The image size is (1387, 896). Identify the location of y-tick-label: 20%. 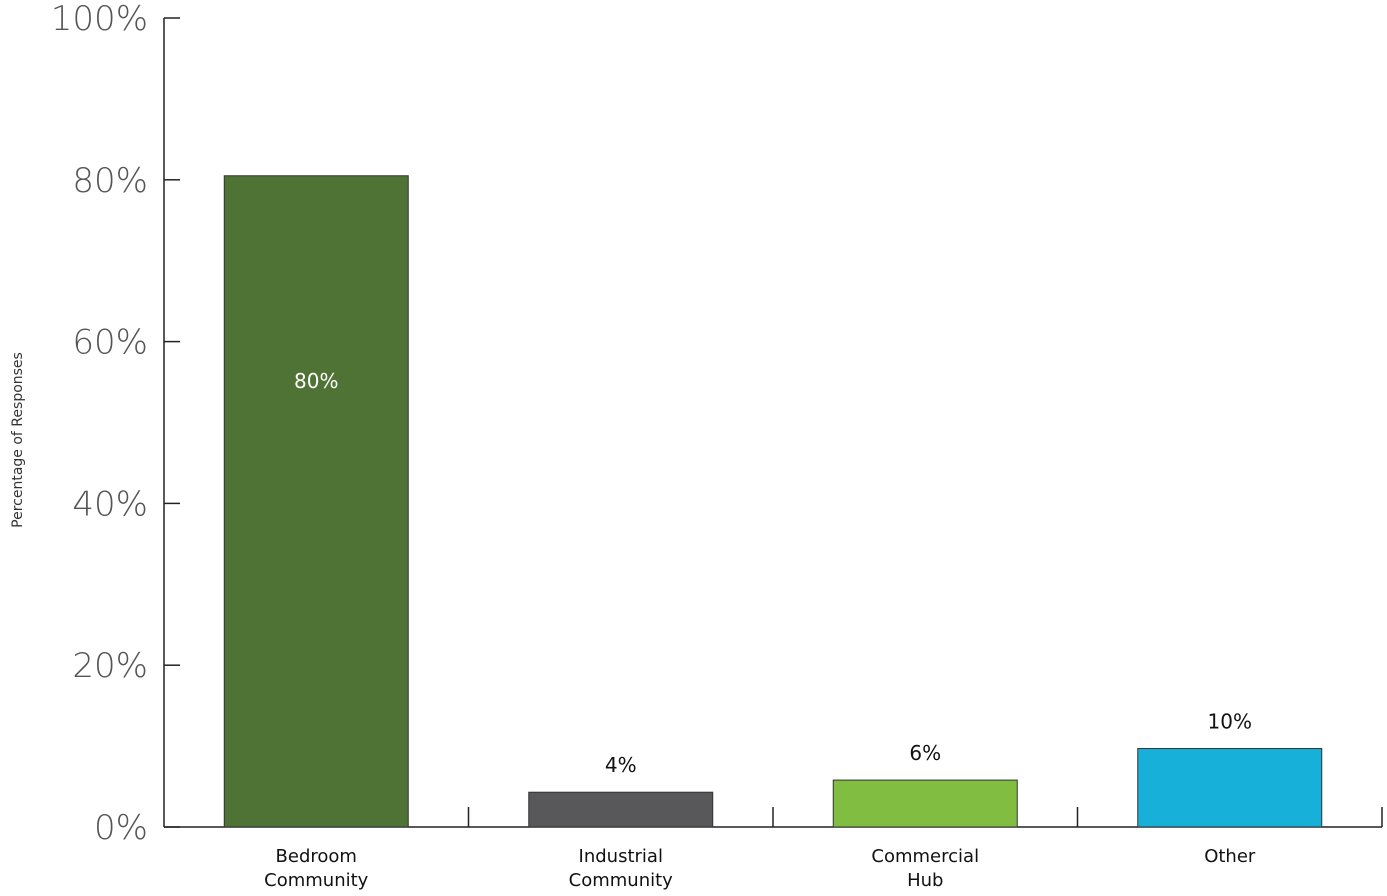
(110, 666).